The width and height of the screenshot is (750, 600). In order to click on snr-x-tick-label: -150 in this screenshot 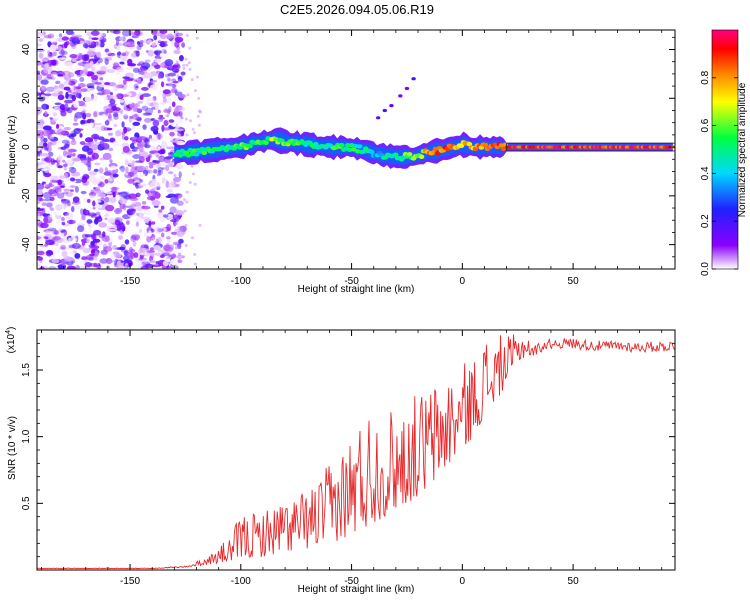, I will do `click(130, 581)`.